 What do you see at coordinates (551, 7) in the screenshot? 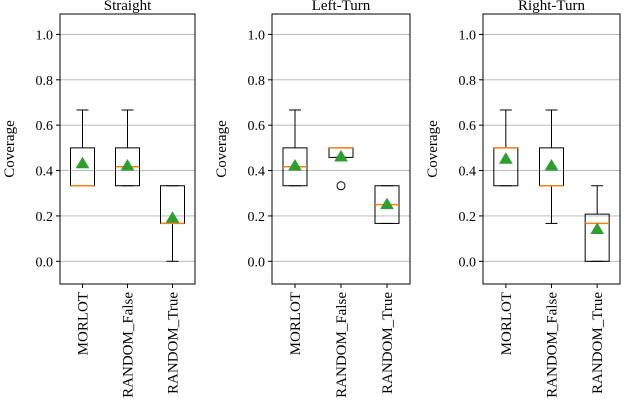
I see `panel-title: Right-Turn` at bounding box center [551, 7].